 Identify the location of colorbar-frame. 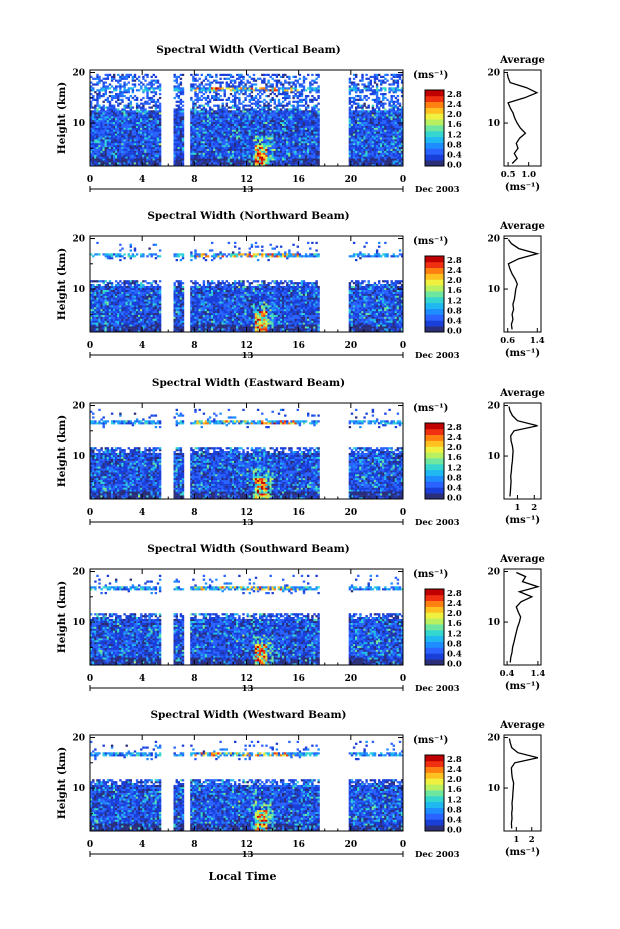
(434, 627).